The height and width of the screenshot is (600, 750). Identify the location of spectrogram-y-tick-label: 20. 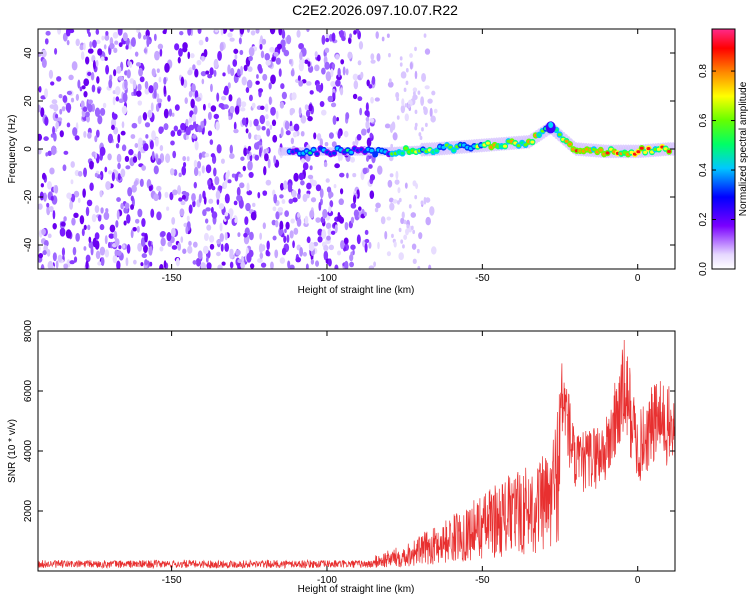
(28, 101).